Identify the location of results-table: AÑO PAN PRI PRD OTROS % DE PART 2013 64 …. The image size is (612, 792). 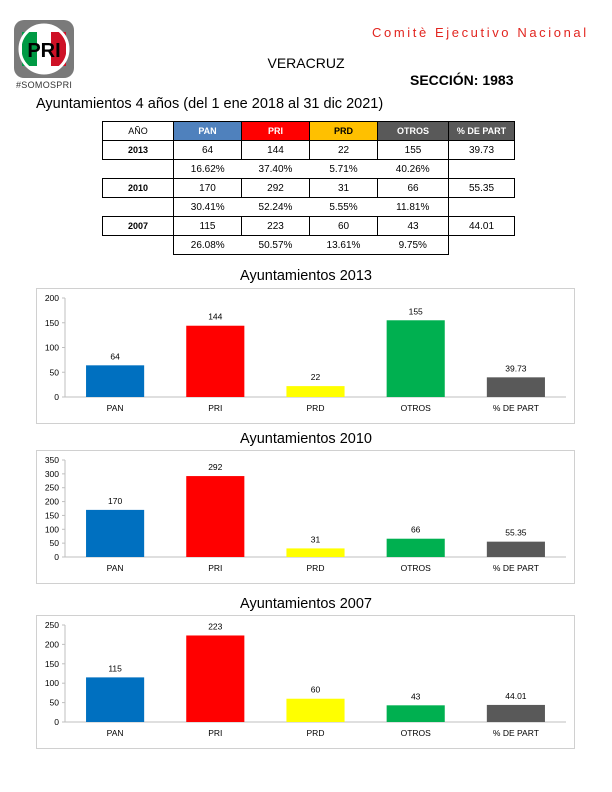
(308, 188).